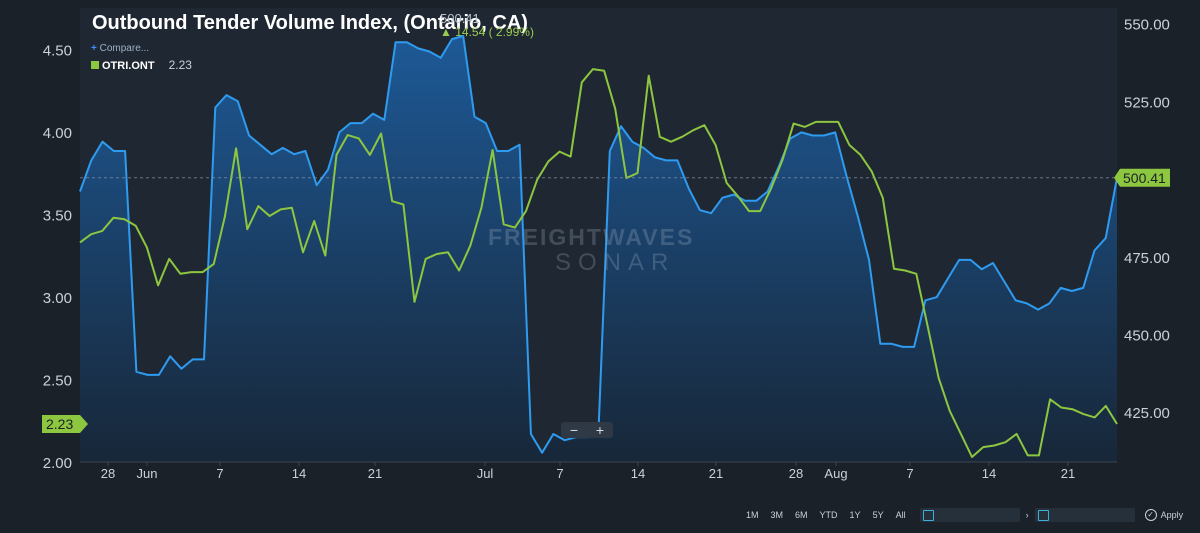 Image resolution: width=1200 pixels, height=533 pixels. What do you see at coordinates (600, 430) in the screenshot?
I see `zoom-in-button: +` at bounding box center [600, 430].